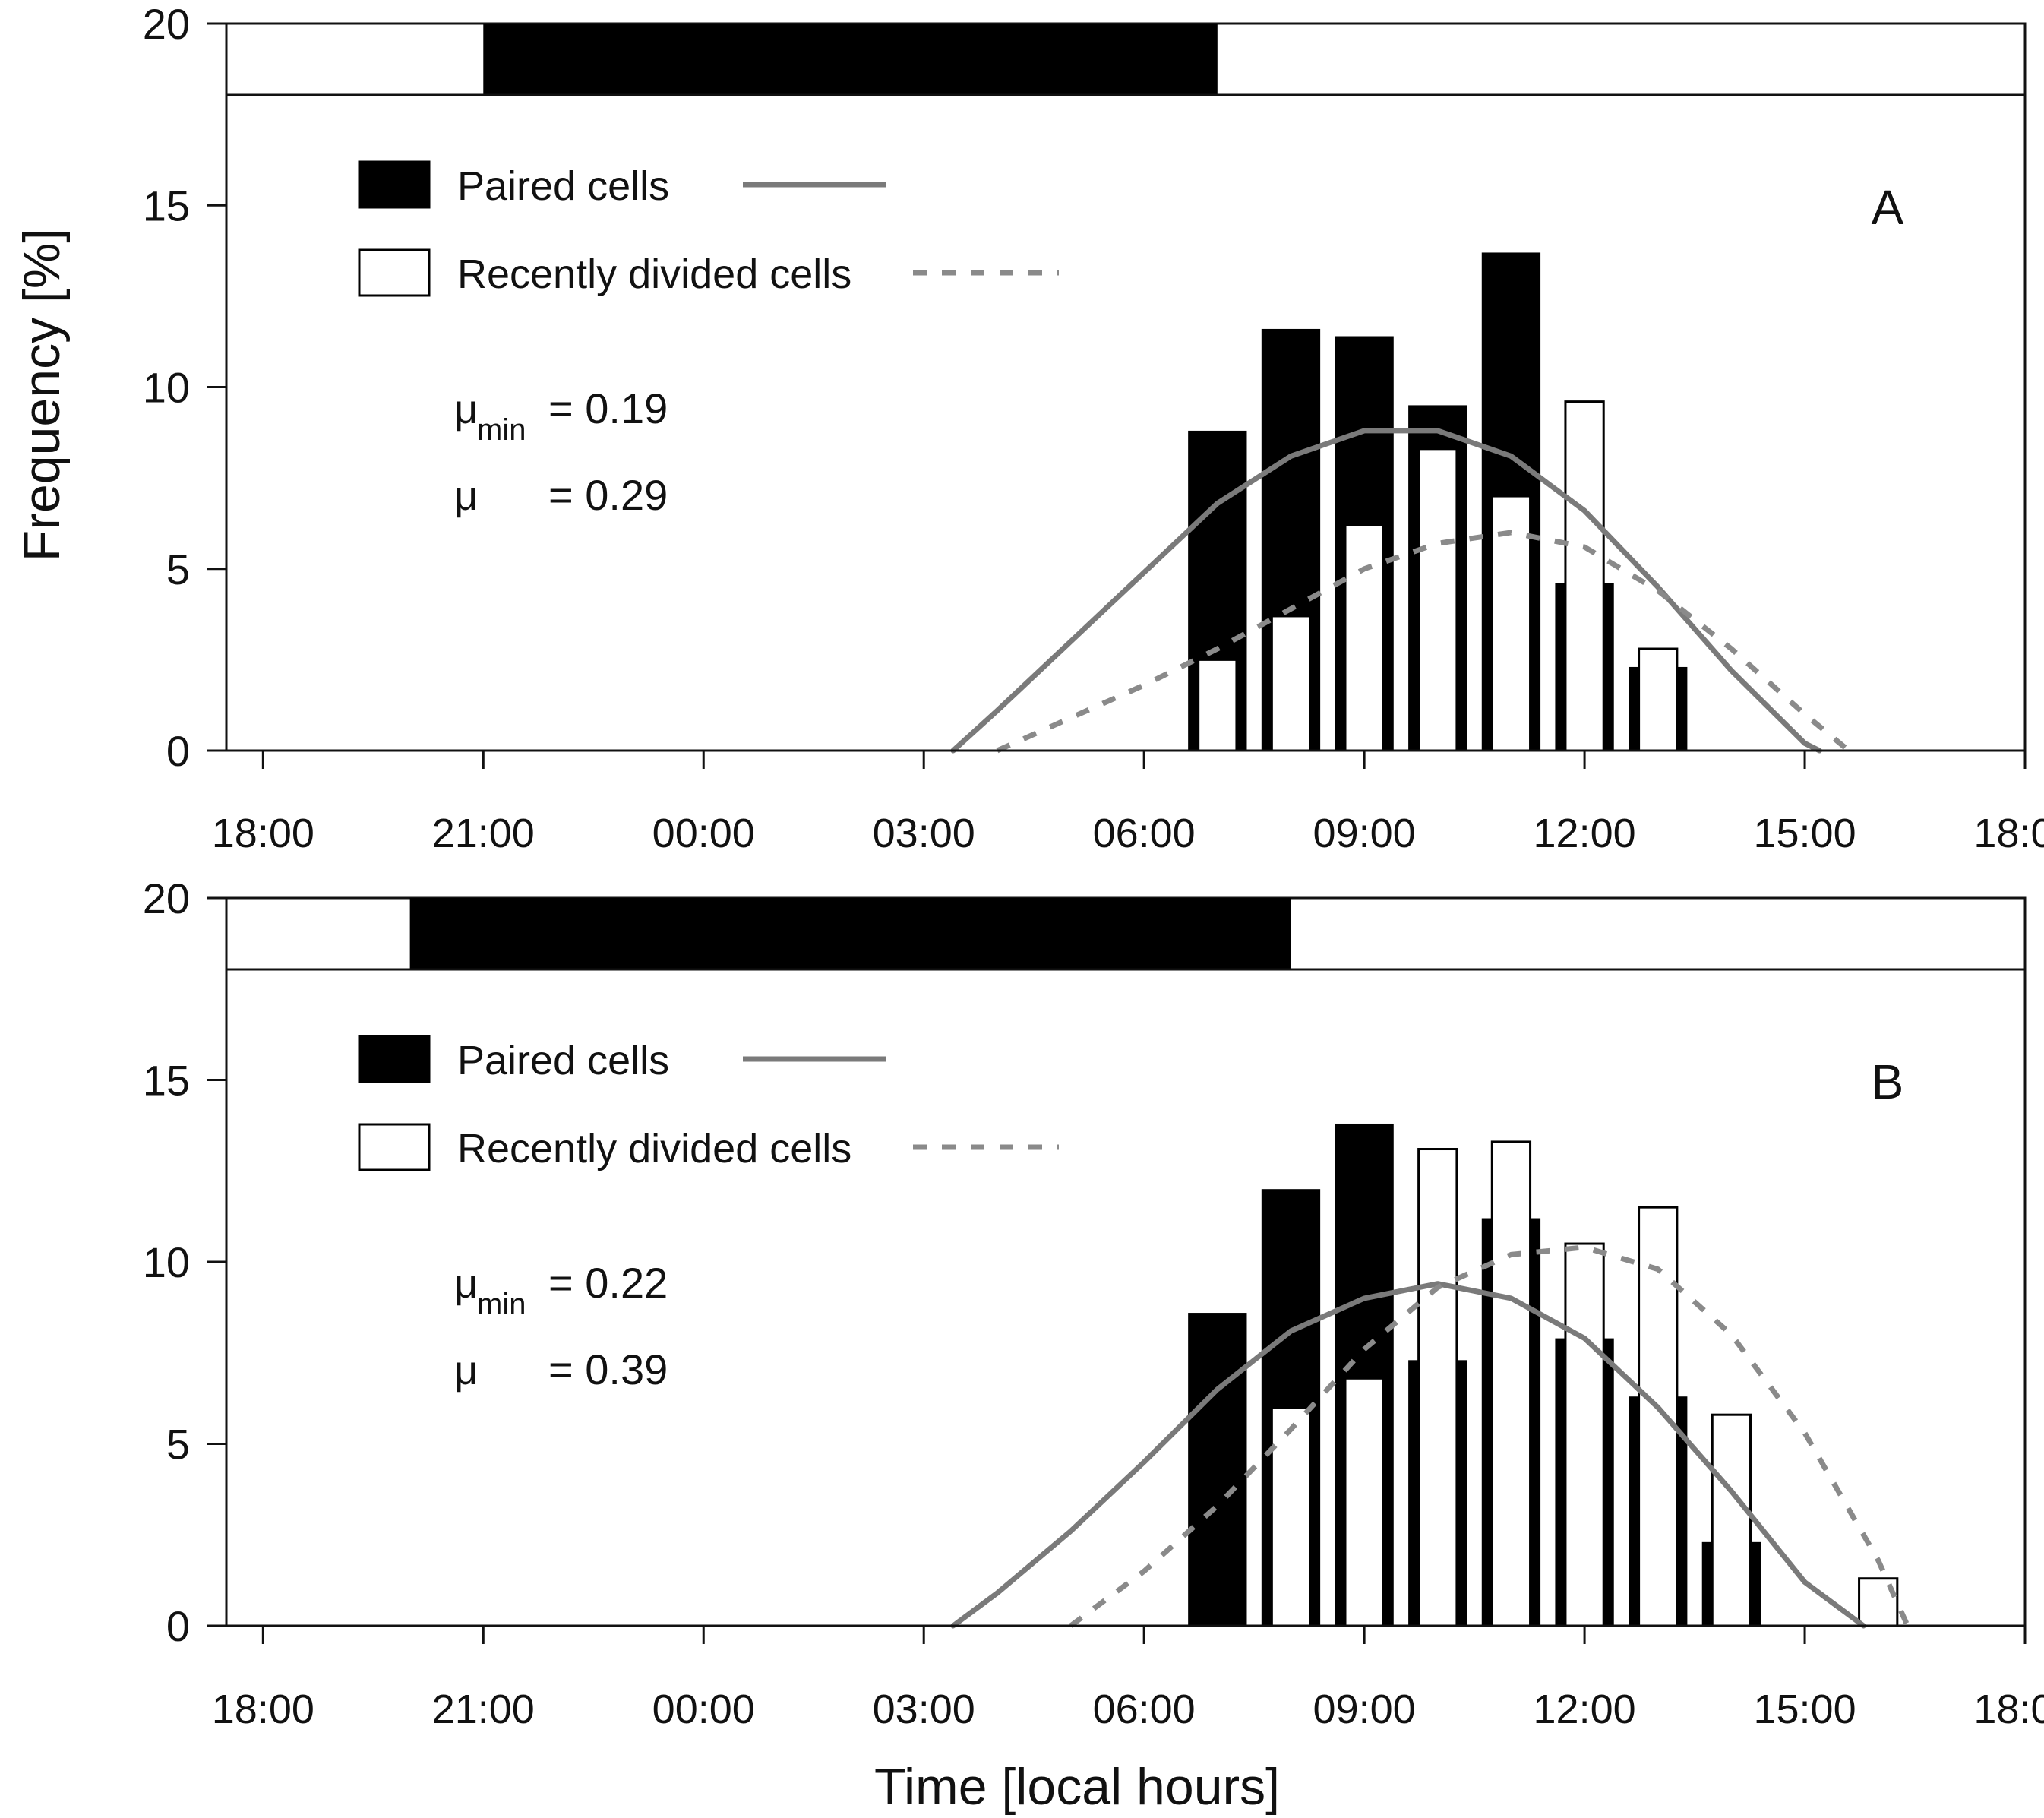  What do you see at coordinates (1888, 1081) in the screenshot?
I see `panel-label: B` at bounding box center [1888, 1081].